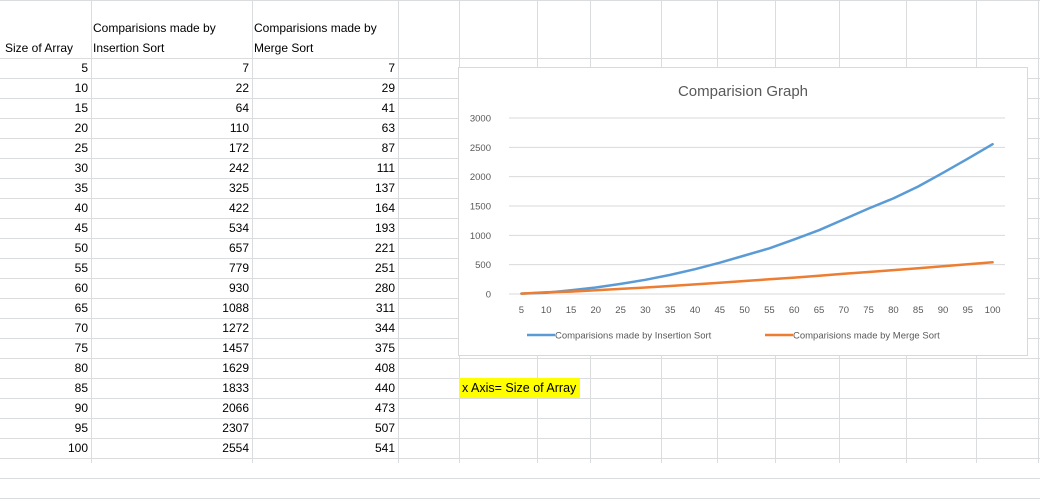 The image size is (1040, 499). I want to click on x-tick-label: 25, so click(620, 310).